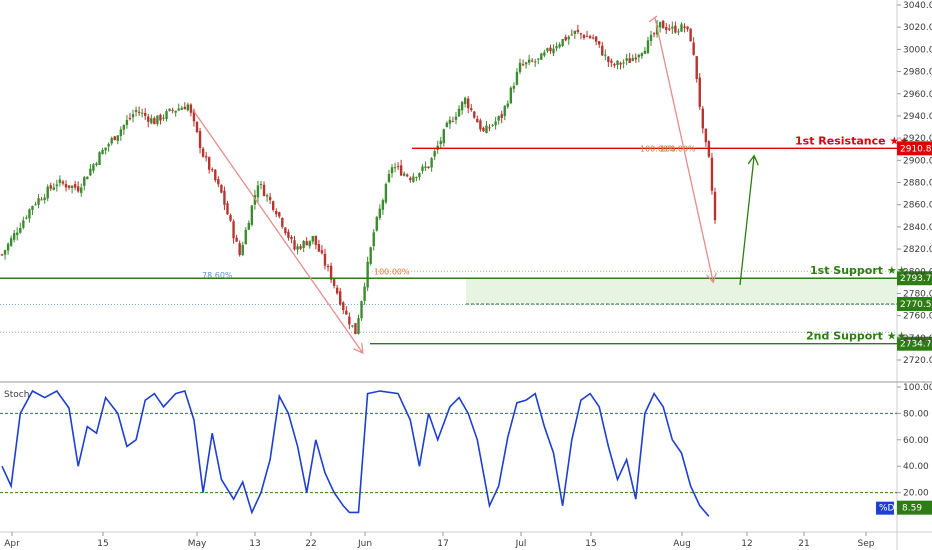 Image resolution: width=932 pixels, height=550 pixels. Describe the element at coordinates (916, 414) in the screenshot. I see `stoch-tick-label: 80.00` at that location.